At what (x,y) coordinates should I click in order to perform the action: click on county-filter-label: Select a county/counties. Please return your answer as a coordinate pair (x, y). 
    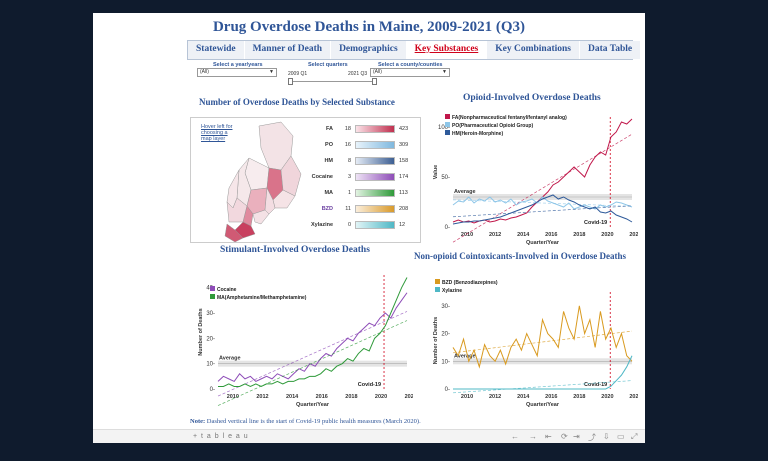
    Looking at the image, I should click on (410, 65).